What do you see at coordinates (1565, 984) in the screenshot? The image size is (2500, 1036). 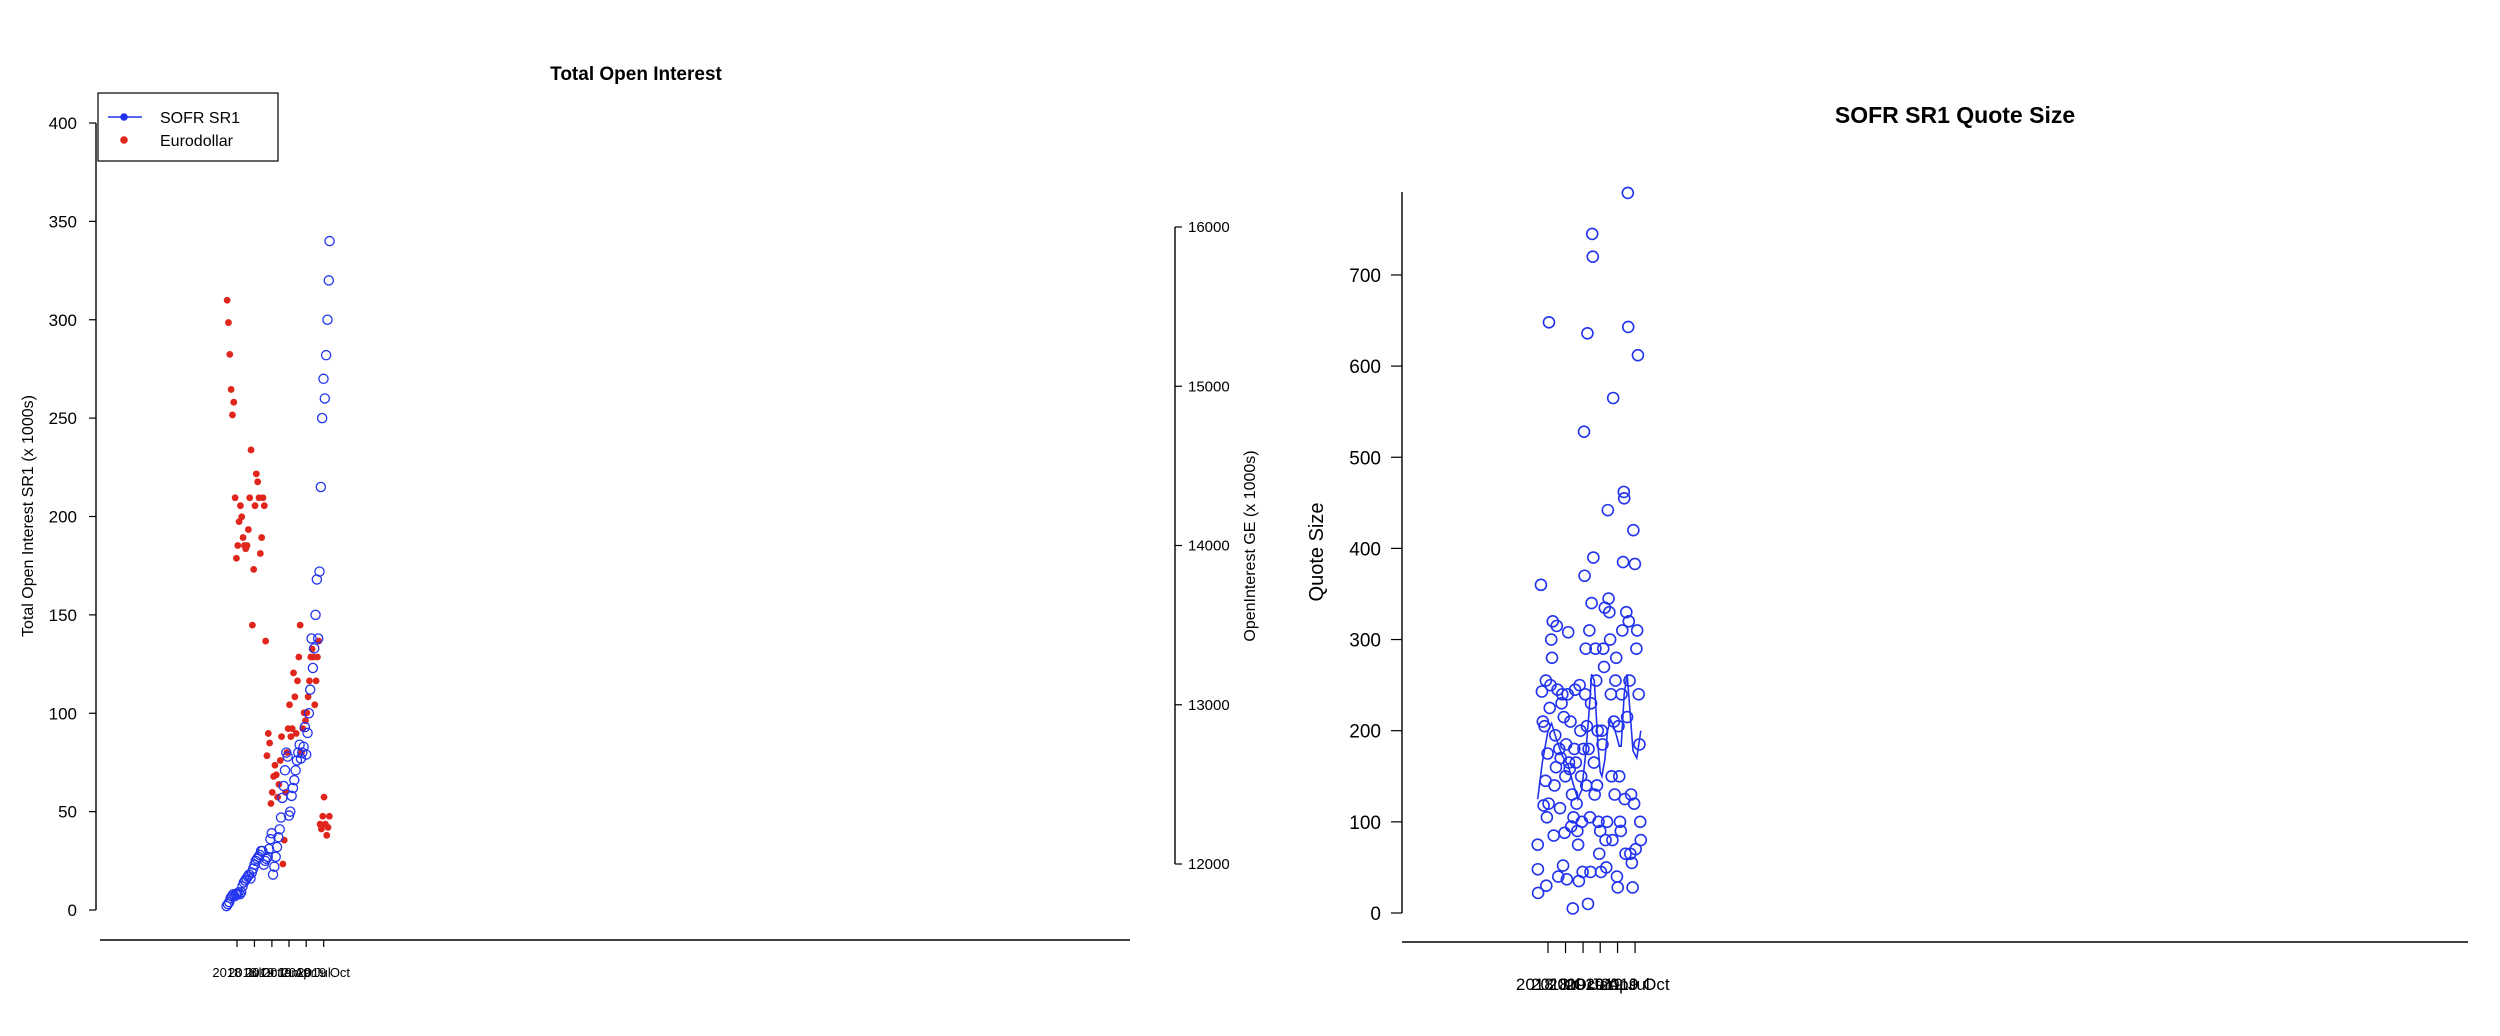 I see `right-x-tick-label-2018-oct: 2018 Oct` at bounding box center [1565, 984].